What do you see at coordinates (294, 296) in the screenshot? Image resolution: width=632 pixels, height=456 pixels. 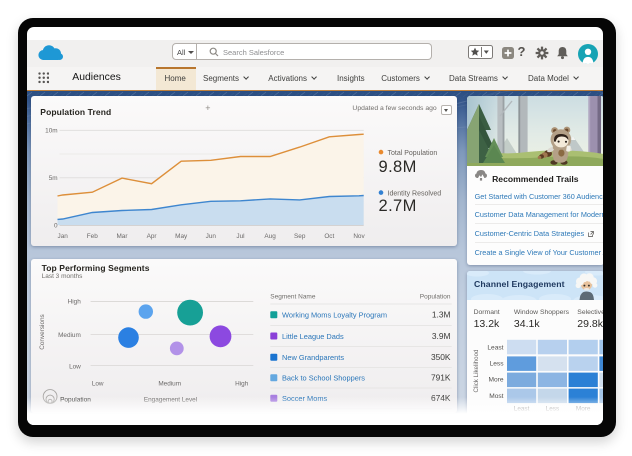 I see `svg-text: Segment Name` at bounding box center [294, 296].